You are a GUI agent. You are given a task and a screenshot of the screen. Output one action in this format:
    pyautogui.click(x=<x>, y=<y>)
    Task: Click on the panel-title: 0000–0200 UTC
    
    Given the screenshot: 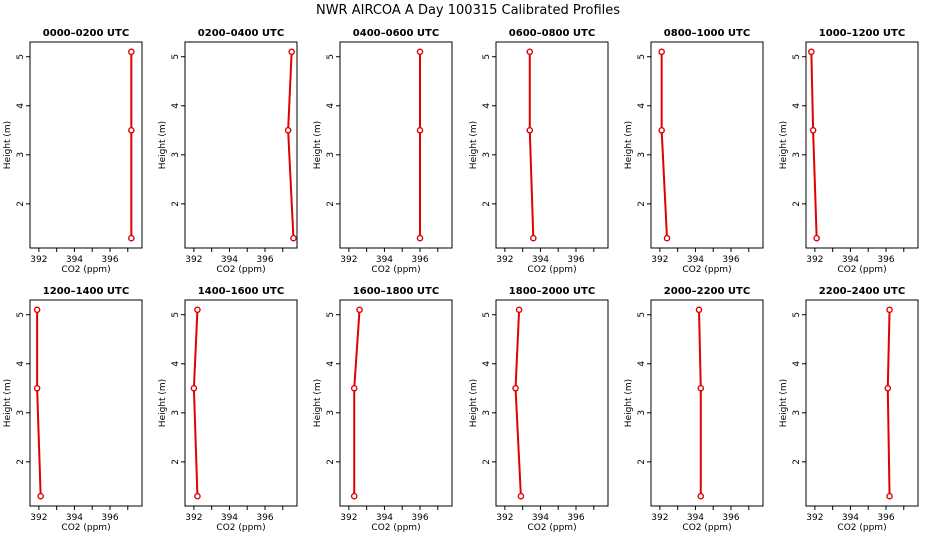 What is the action you would take?
    pyautogui.click(x=86, y=33)
    